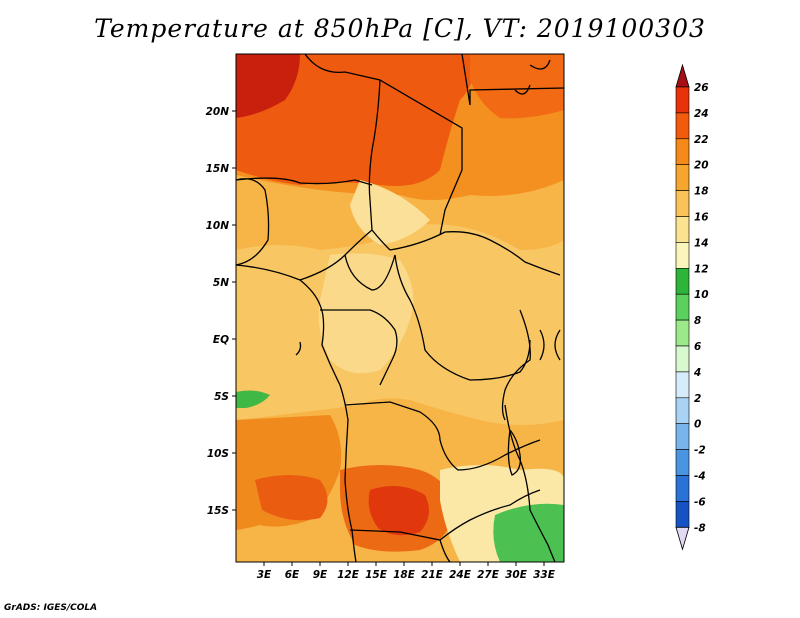 This screenshot has width=800, height=618. What do you see at coordinates (218, 169) in the screenshot?
I see `y-tick-15n: 15N` at bounding box center [218, 169].